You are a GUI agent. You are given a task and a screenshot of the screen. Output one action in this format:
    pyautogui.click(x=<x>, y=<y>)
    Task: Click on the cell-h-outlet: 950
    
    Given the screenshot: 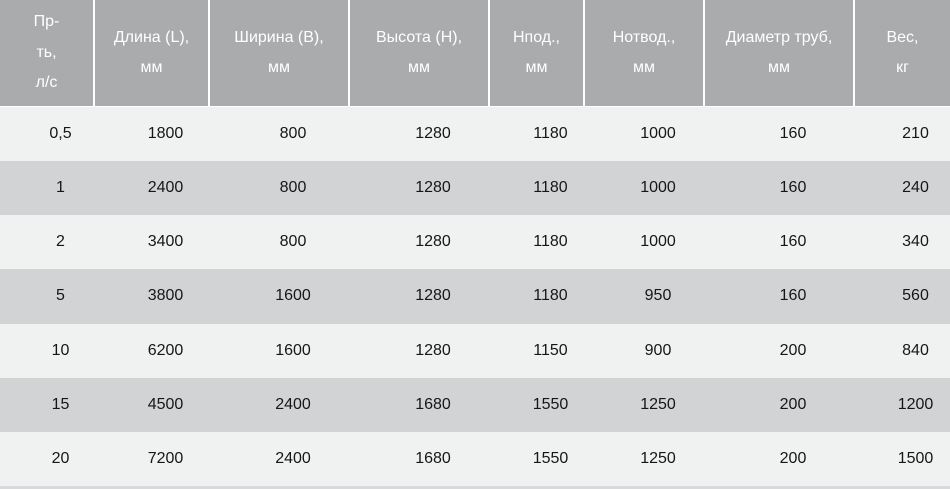 What is the action you would take?
    pyautogui.click(x=645, y=296)
    